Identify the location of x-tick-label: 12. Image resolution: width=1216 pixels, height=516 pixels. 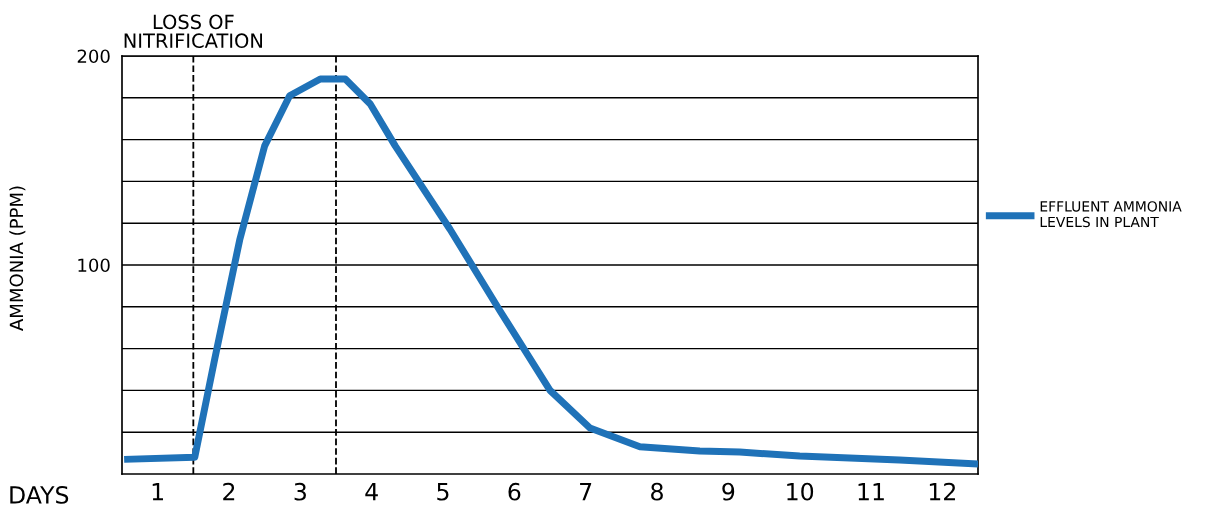
(942, 491).